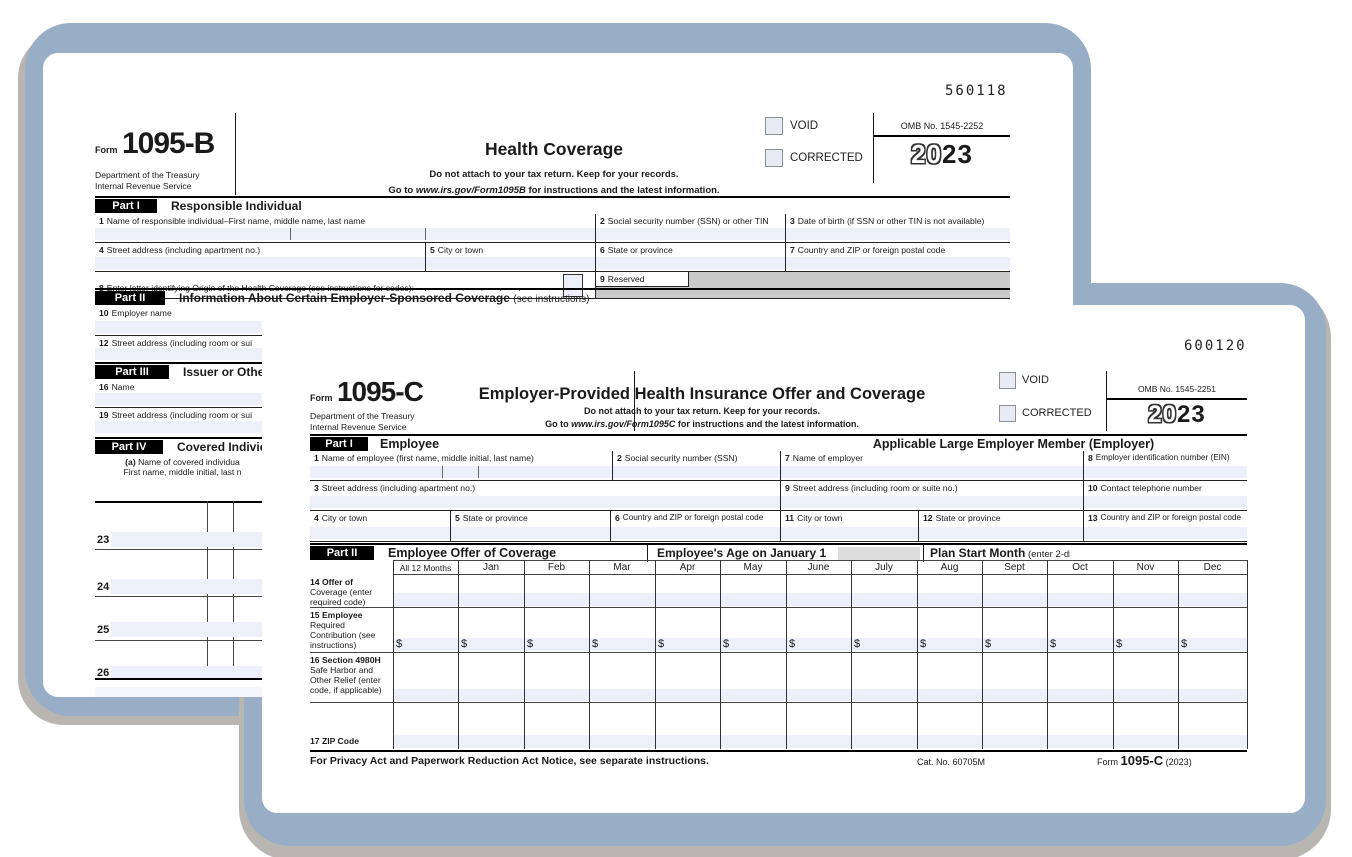  Describe the element at coordinates (345, 234) in the screenshot. I see `field-1-entry` at that location.